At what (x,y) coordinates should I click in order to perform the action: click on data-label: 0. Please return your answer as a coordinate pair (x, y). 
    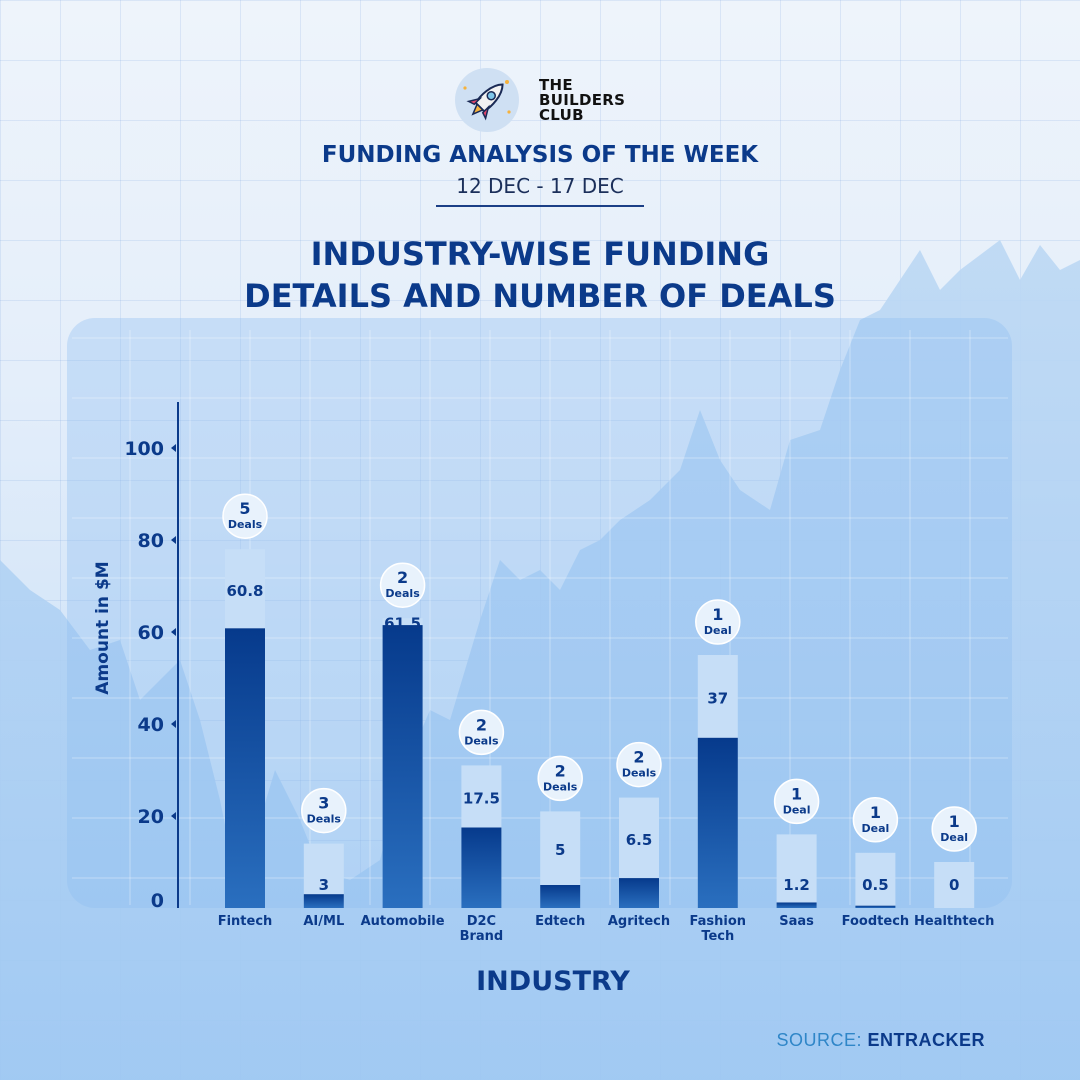
    Looking at the image, I should click on (954, 885).